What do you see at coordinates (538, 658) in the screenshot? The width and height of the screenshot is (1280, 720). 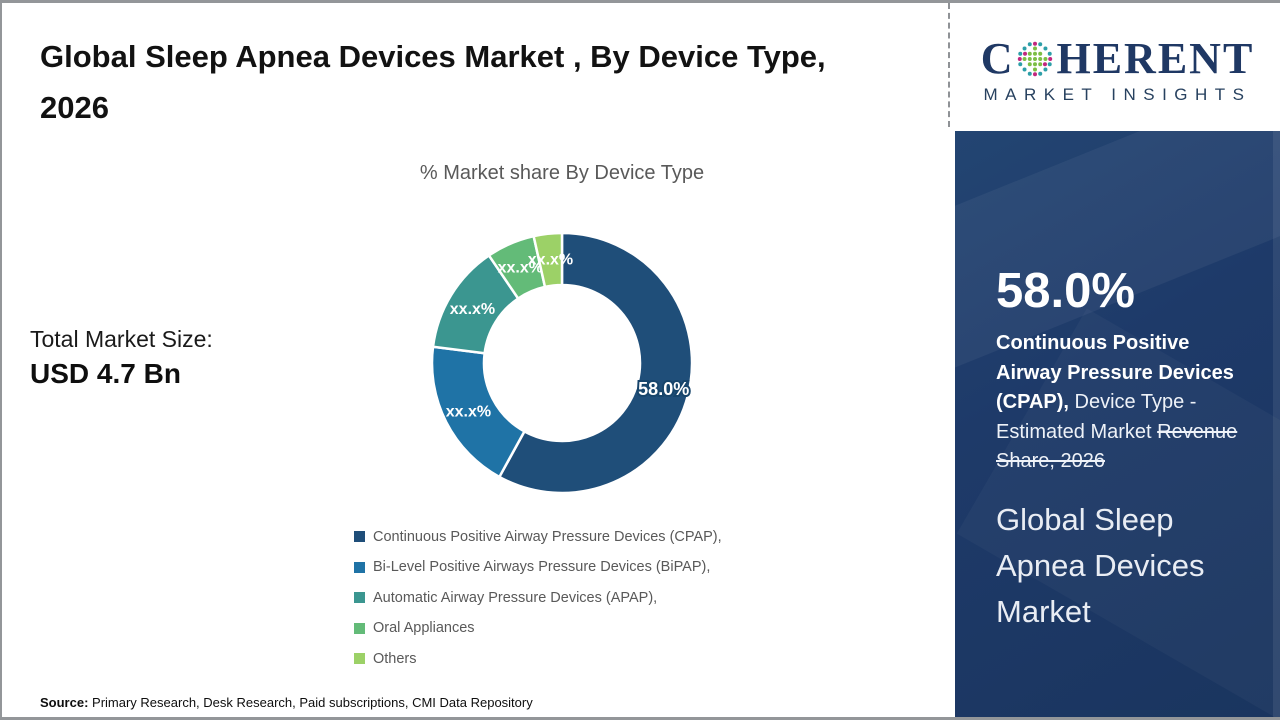 I see `legend-item: Others` at bounding box center [538, 658].